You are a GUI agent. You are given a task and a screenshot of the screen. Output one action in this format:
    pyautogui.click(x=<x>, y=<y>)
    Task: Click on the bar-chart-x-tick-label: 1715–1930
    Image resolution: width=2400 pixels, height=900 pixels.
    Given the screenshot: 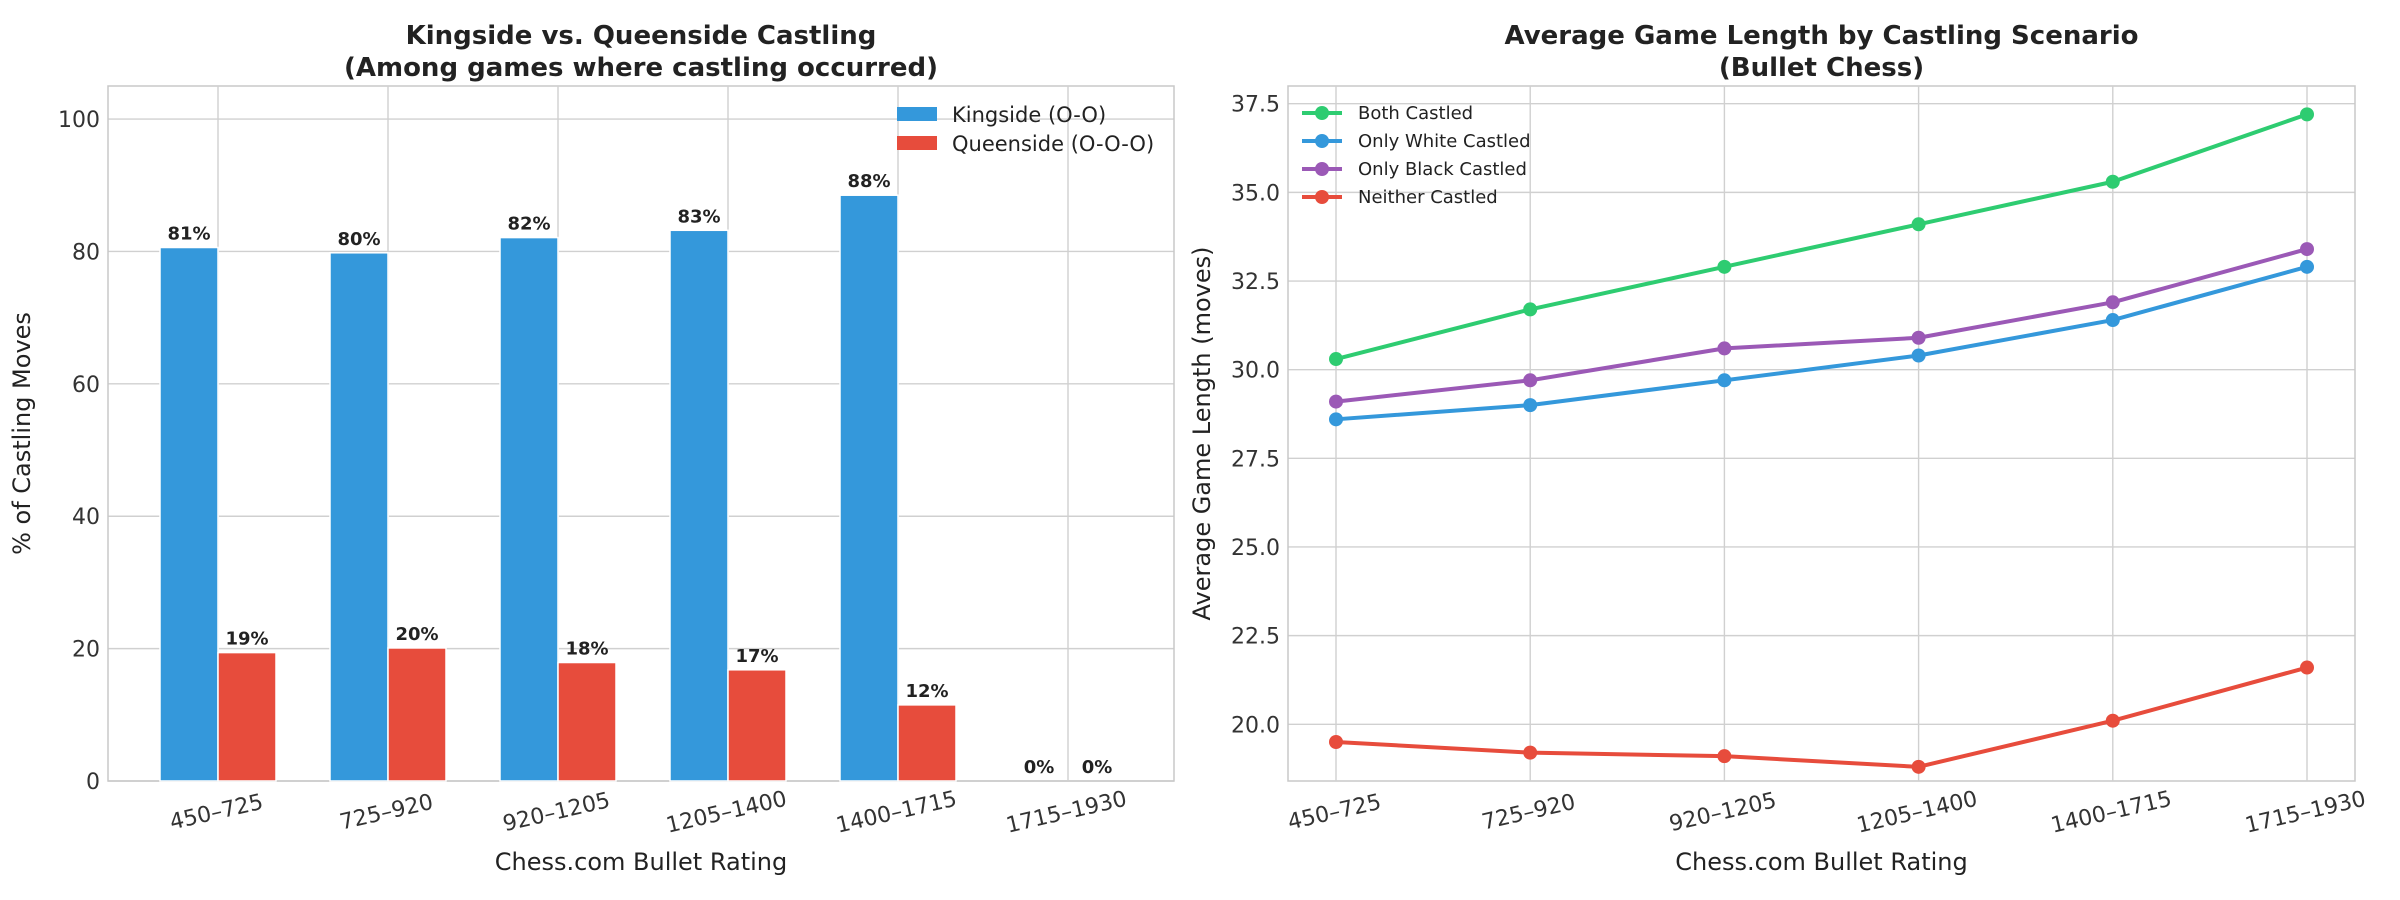 What is the action you would take?
    pyautogui.click(x=1066, y=813)
    